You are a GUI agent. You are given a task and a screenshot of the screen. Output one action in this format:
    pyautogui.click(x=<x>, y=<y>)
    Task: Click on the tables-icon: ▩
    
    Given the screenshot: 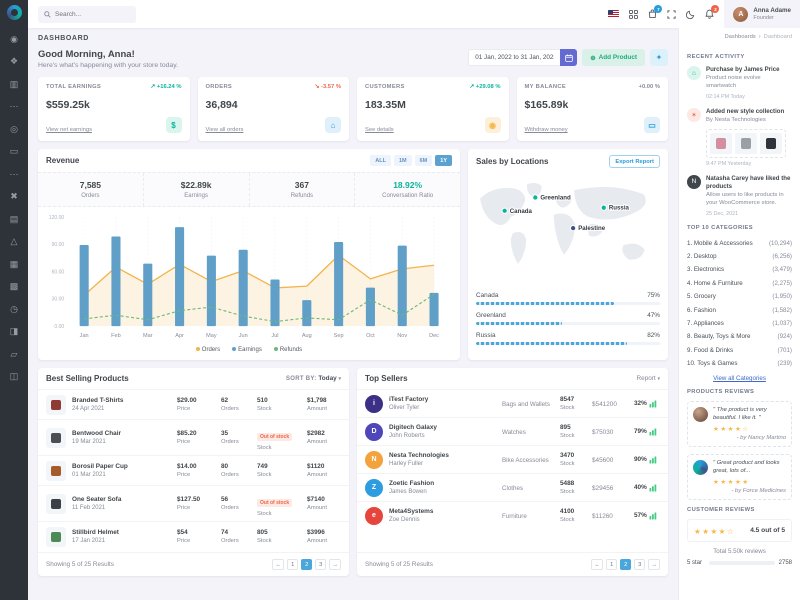 What is the action you would take?
    pyautogui.click(x=14, y=286)
    